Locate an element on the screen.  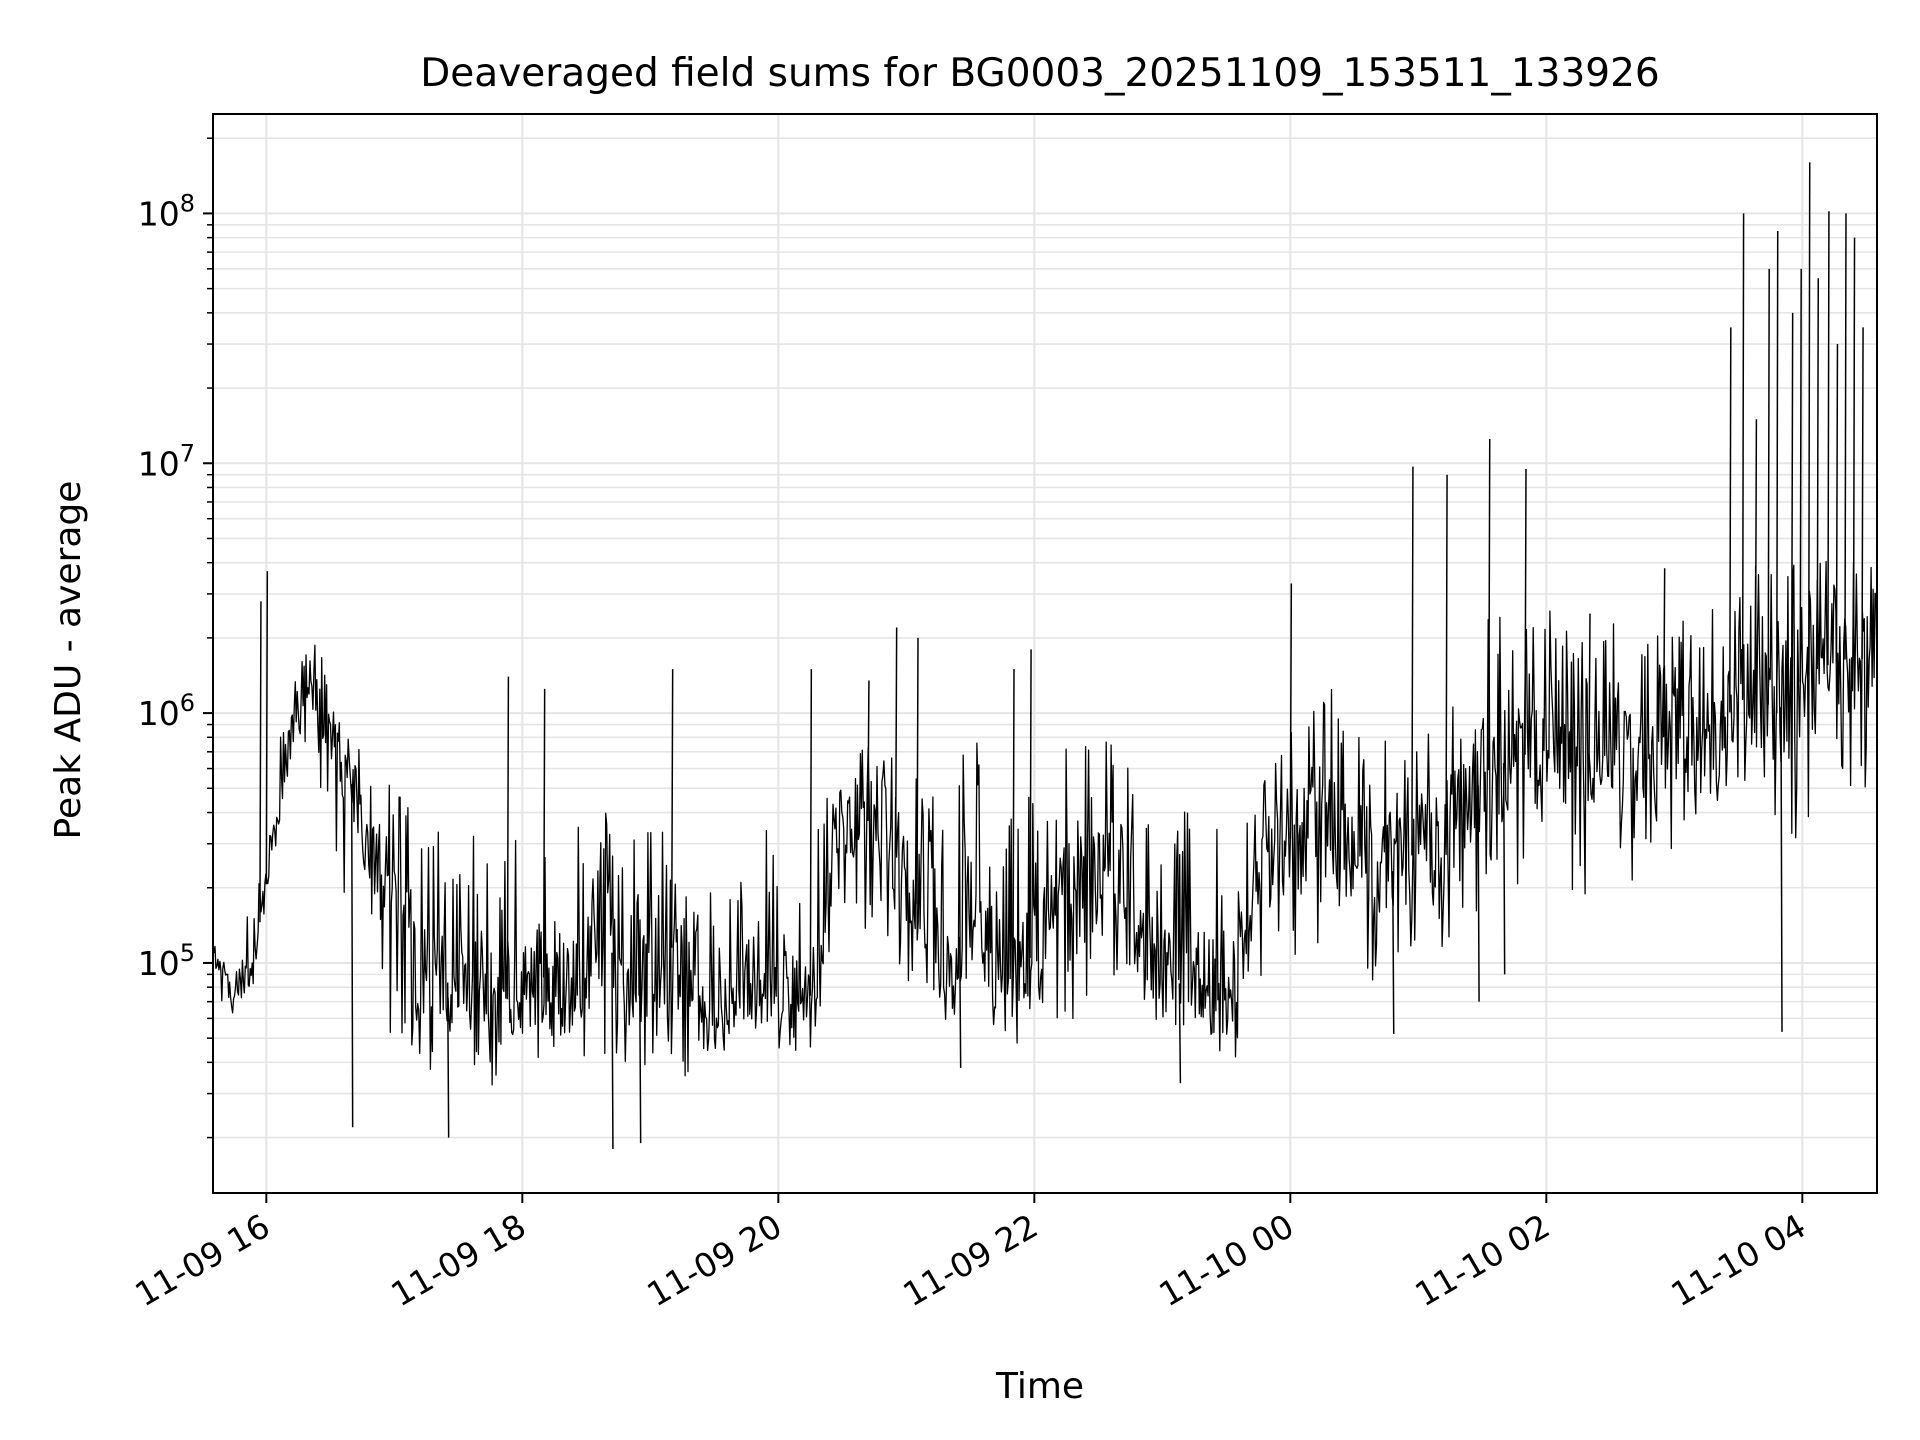
y-tick-label: 10⁵ is located at coordinates (166, 961).